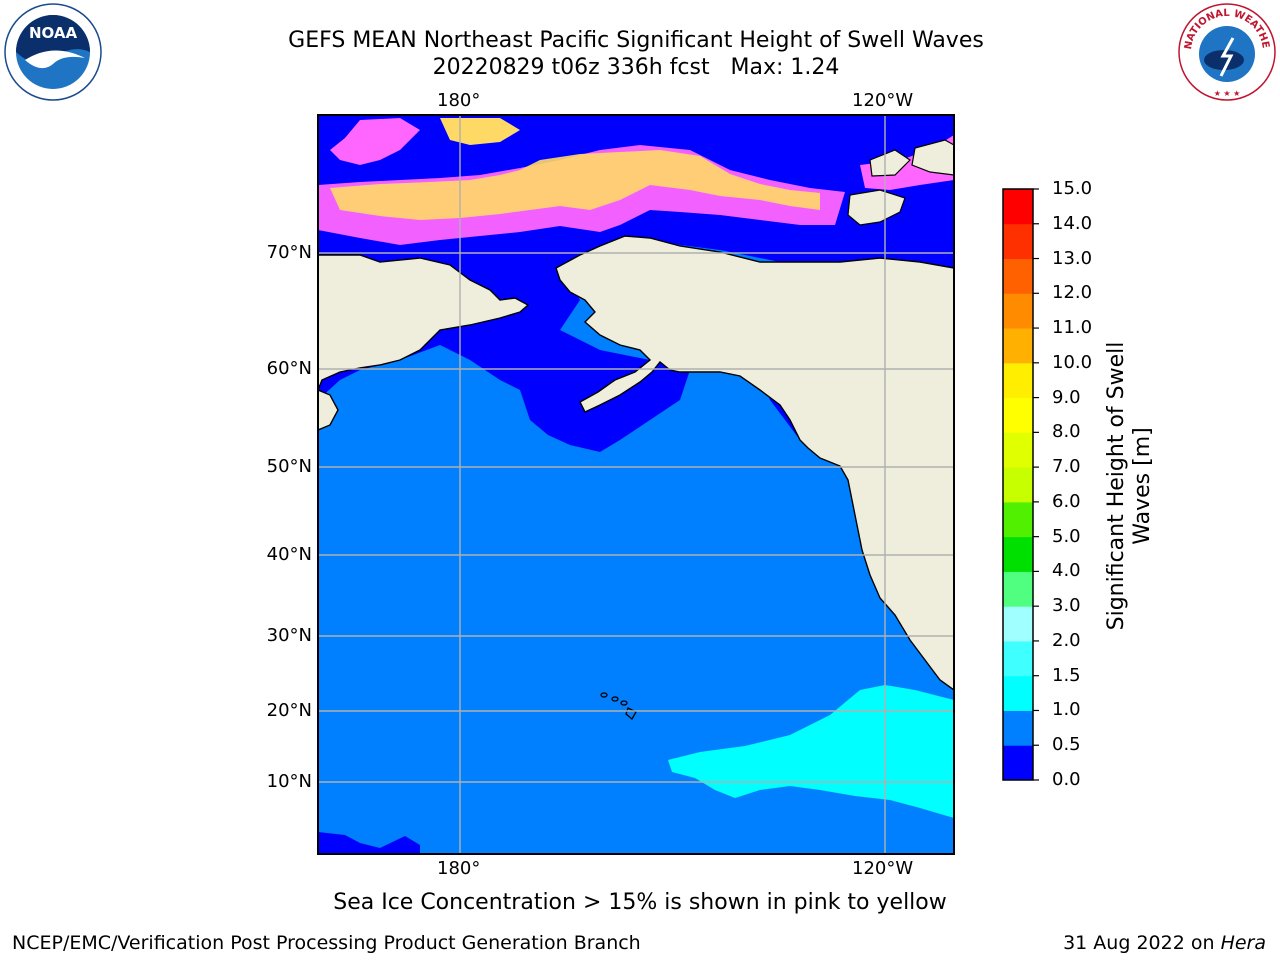  Describe the element at coordinates (1066, 397) in the screenshot. I see `colorbar-tick-label: 9.0` at that location.